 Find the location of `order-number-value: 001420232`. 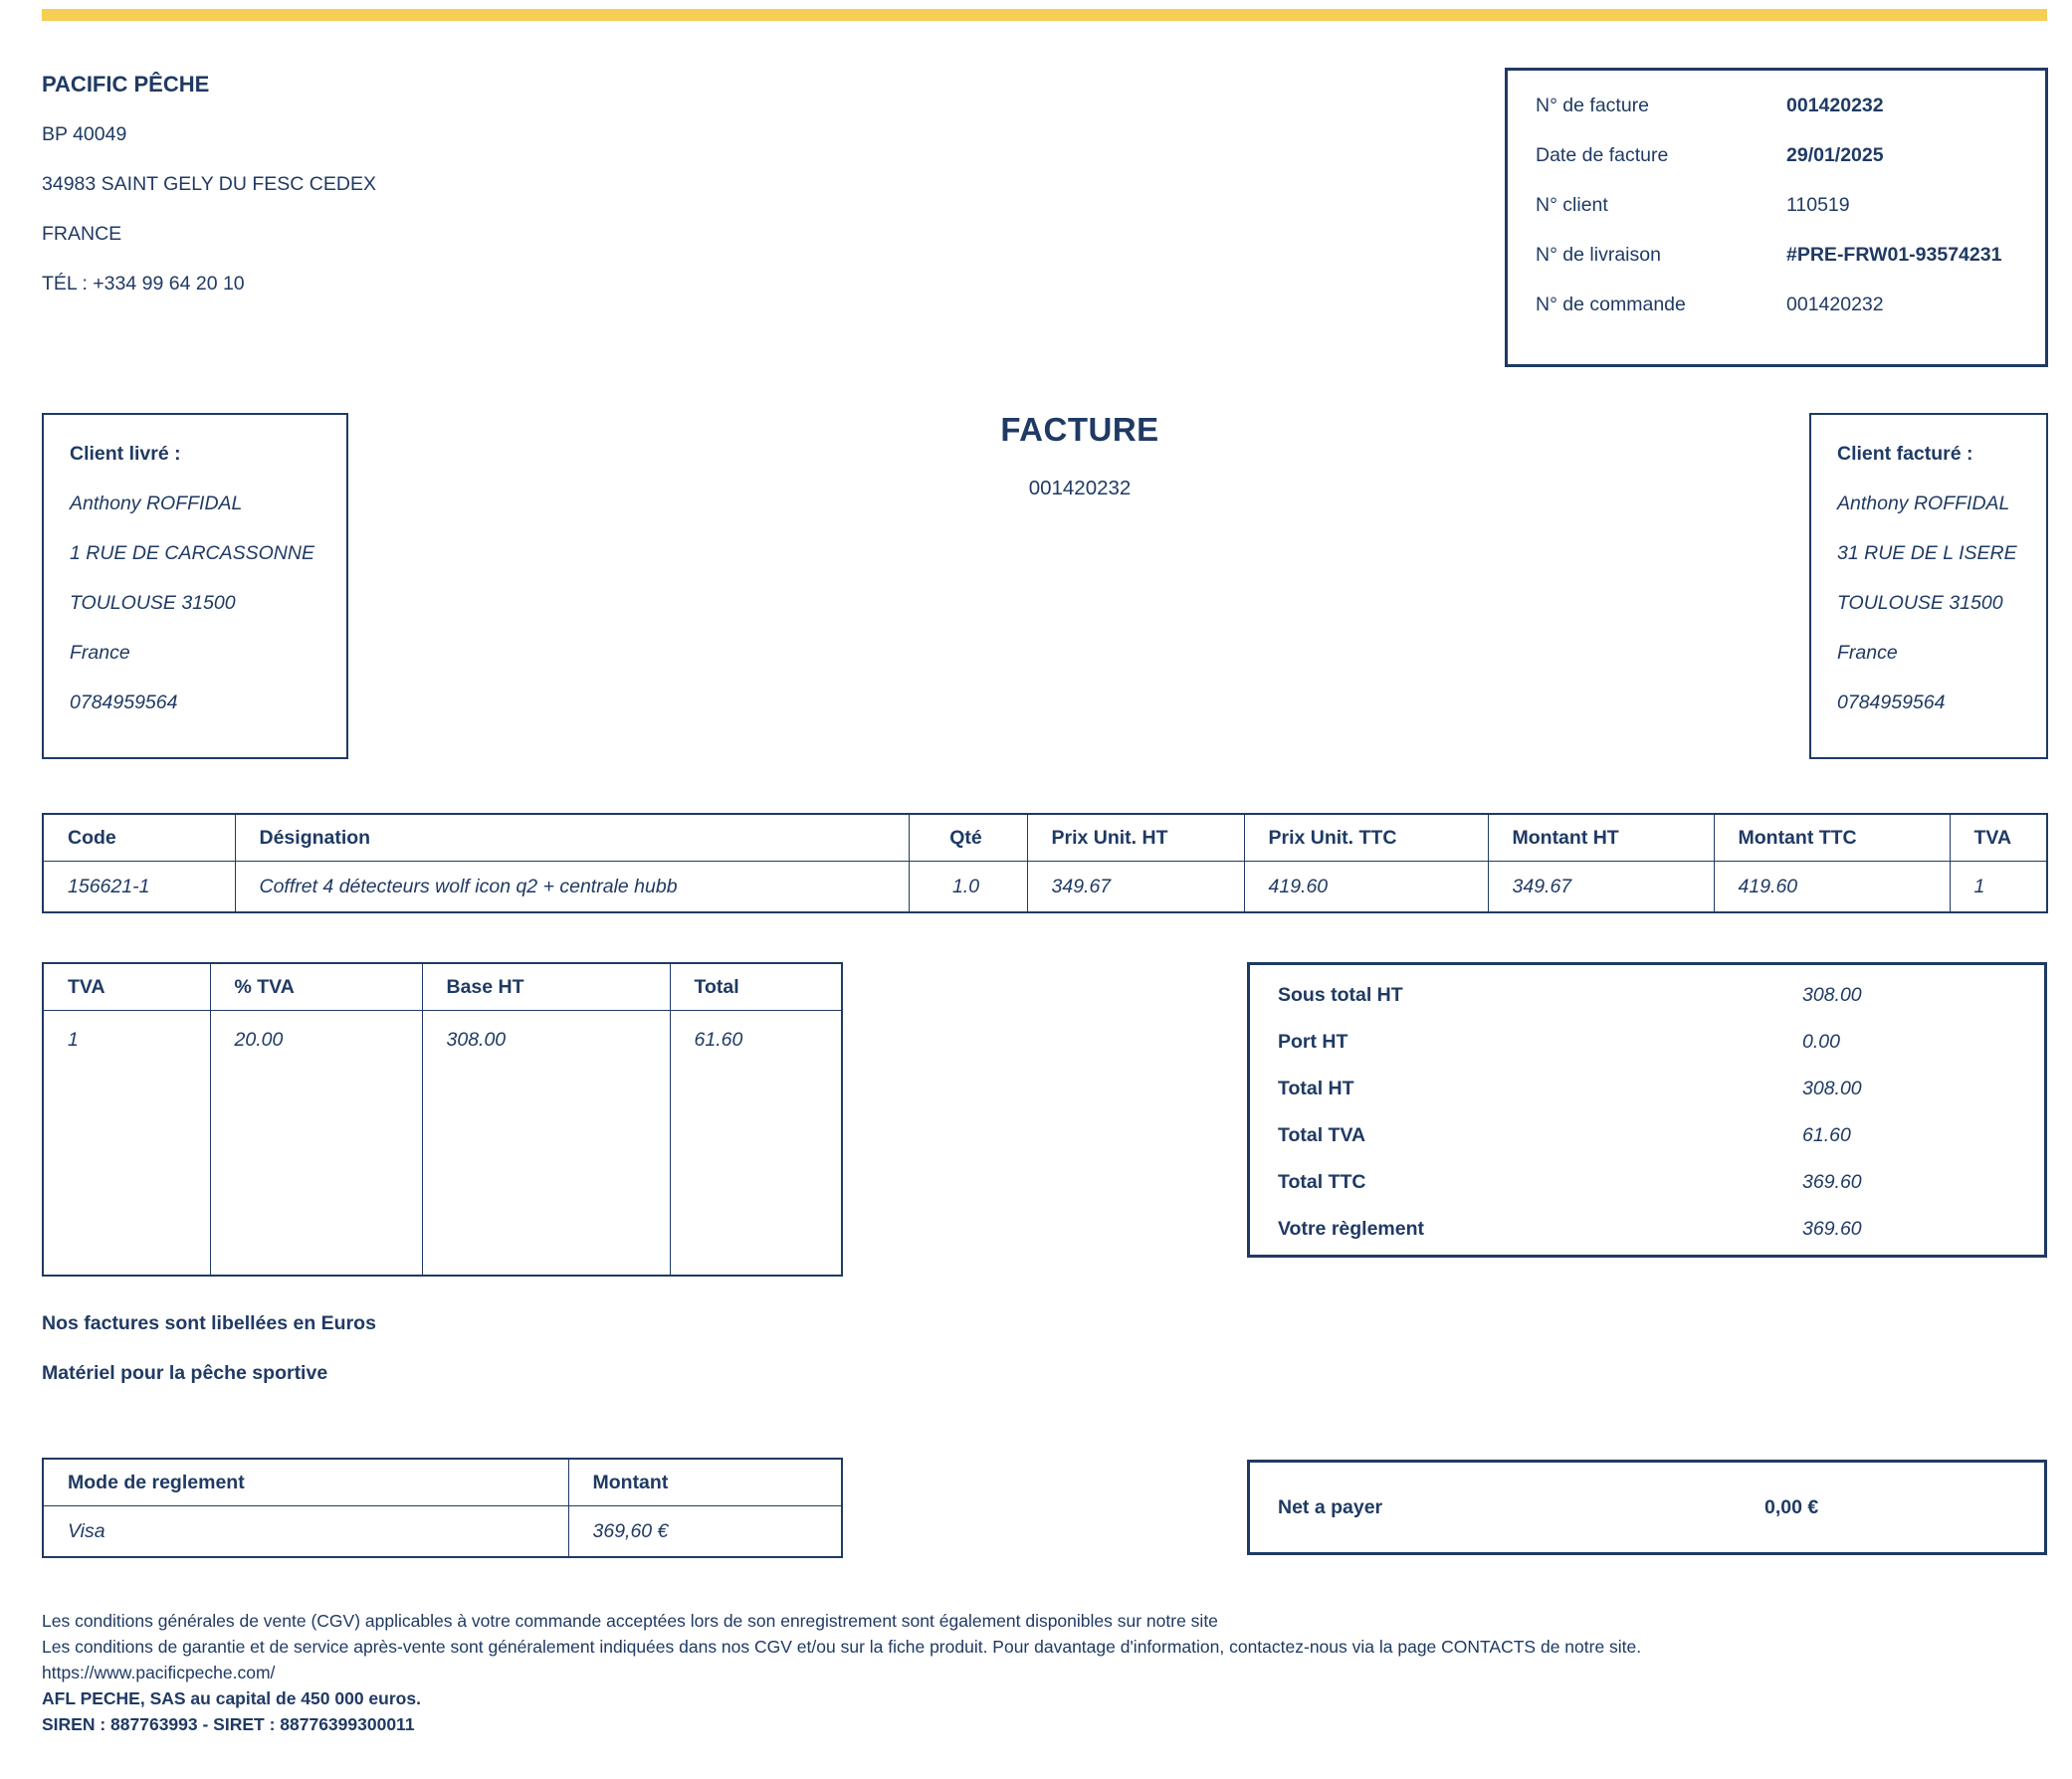

order-number-value: 001420232 is located at coordinates (1835, 304).